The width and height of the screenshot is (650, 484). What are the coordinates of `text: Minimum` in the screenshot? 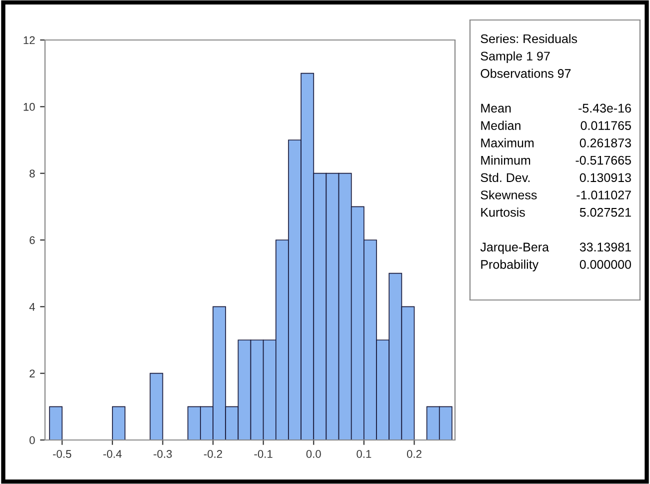 It's located at (505, 160).